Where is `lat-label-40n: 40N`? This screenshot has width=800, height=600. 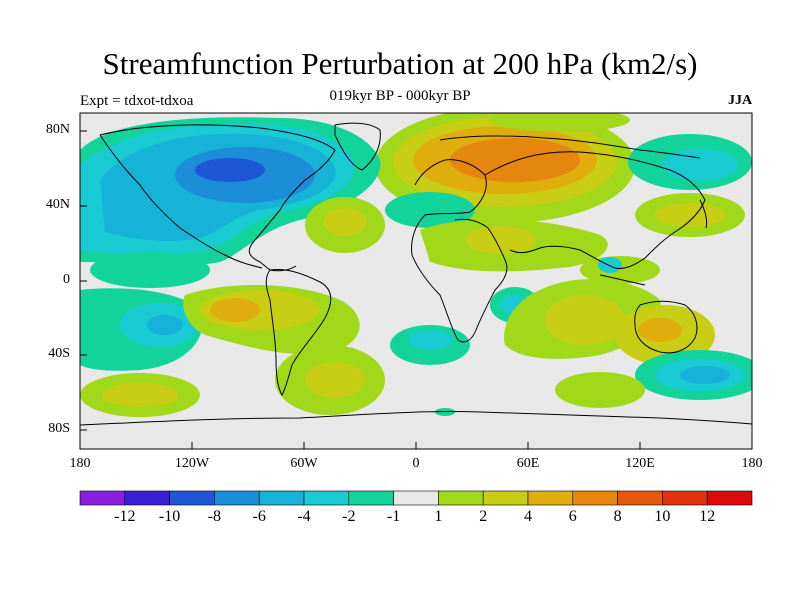
lat-label-40n: 40N is located at coordinates (57, 204).